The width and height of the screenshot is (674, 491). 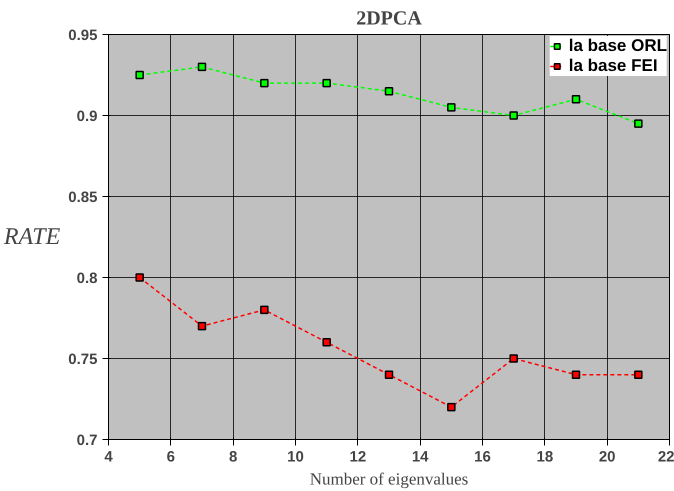 What do you see at coordinates (31, 237) in the screenshot?
I see `y-axis-title: RATE` at bounding box center [31, 237].